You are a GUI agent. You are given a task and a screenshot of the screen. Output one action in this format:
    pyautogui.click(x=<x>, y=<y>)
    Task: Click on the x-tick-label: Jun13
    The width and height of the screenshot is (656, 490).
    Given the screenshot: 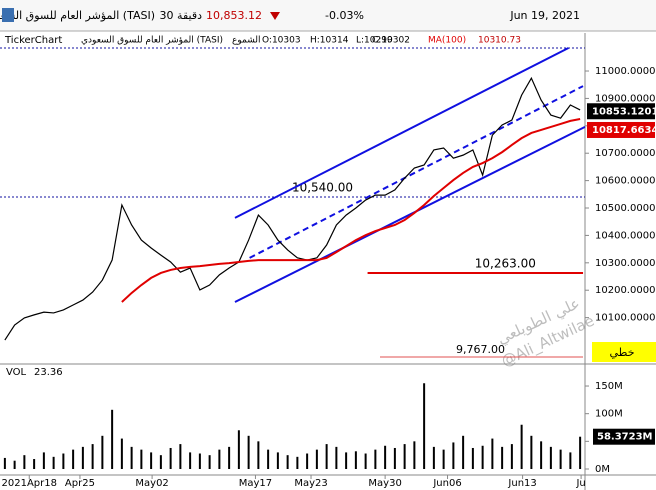 What is the action you would take?
    pyautogui.click(x=521, y=483)
    